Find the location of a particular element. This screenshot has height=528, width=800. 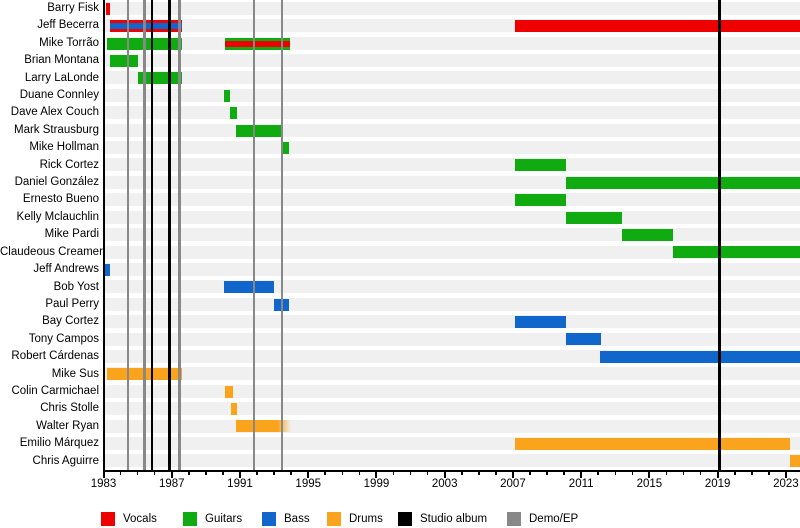

member-label: Mike Hollman is located at coordinates (64, 147).